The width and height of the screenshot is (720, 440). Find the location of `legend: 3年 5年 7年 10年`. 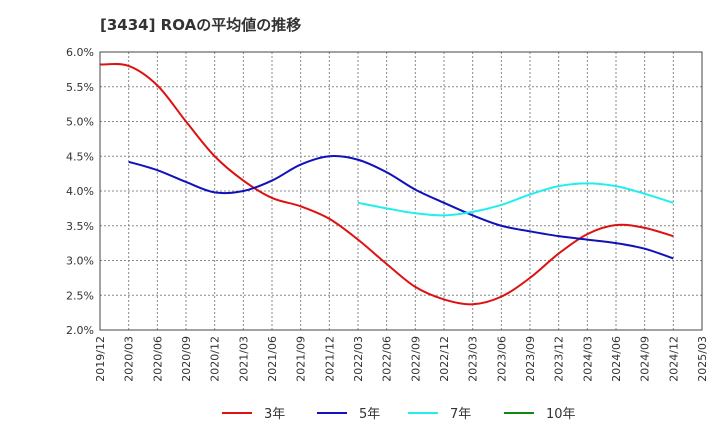

legend: 3年 5年 7年 10年 is located at coordinates (399, 414).